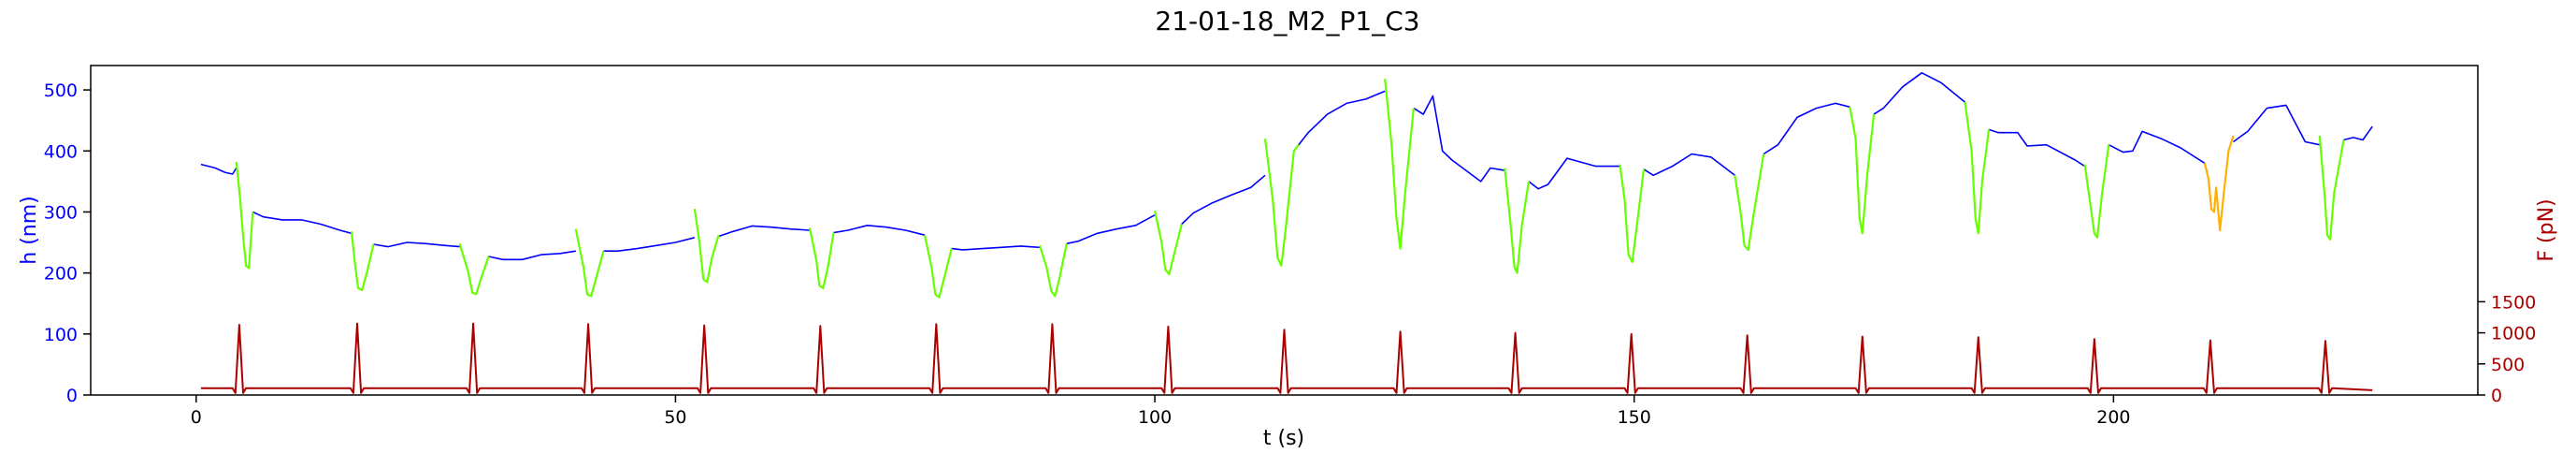 The height and width of the screenshot is (468, 2576). I want to click on y-left-tick-label: 300, so click(61, 212).